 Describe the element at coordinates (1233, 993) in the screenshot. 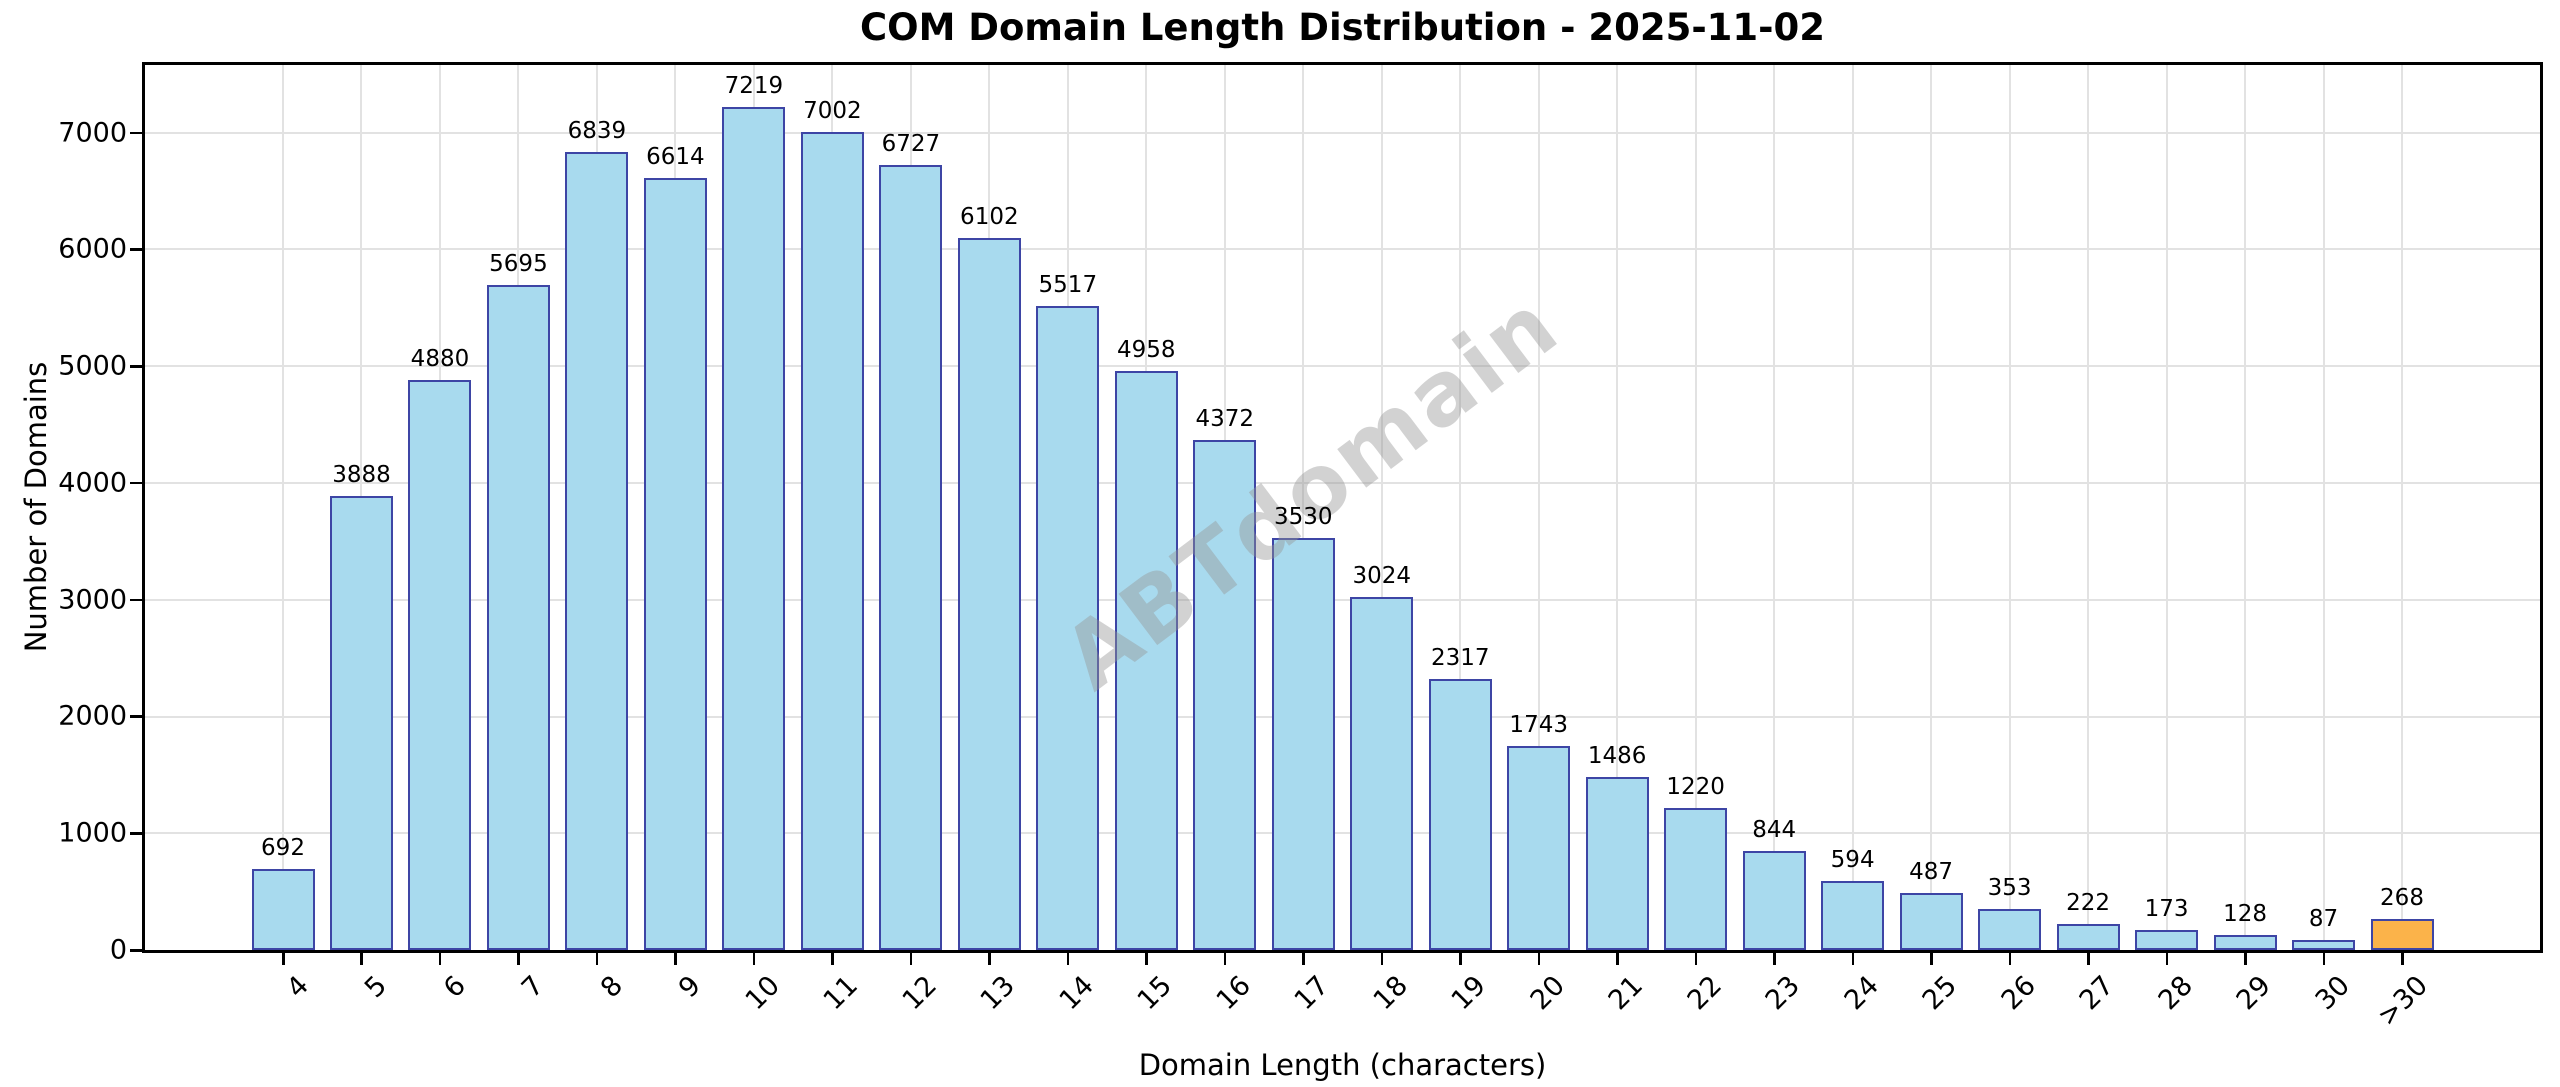

I see `x-tick-label-text: 16` at that location.